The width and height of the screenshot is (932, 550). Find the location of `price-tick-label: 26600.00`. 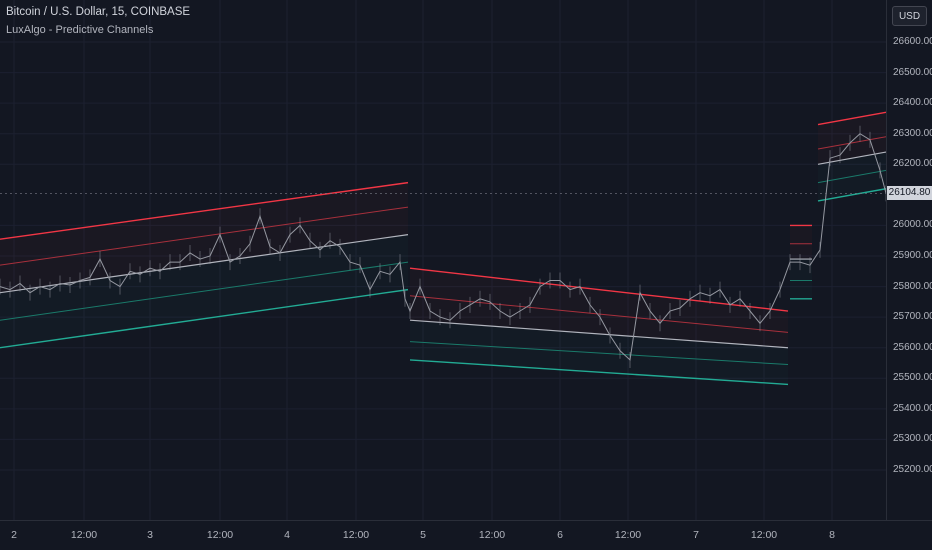

price-tick-label: 26600.00 is located at coordinates (912, 41).